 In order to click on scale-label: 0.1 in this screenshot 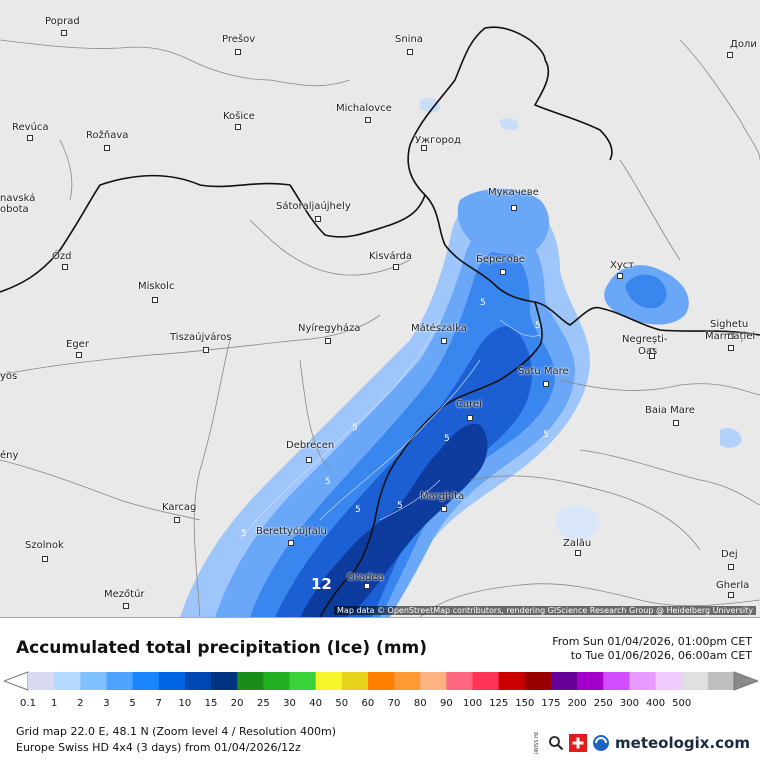, I will do `click(28, 703)`.